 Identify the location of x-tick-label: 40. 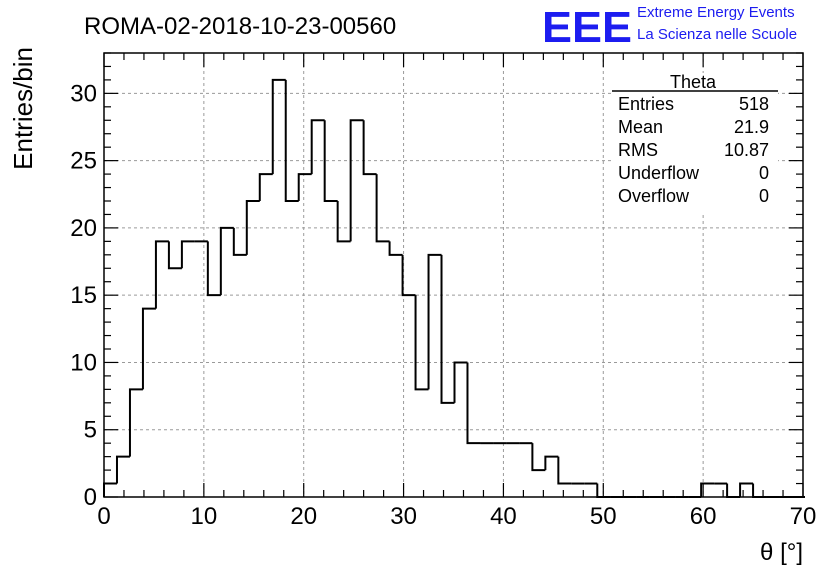
(503, 516).